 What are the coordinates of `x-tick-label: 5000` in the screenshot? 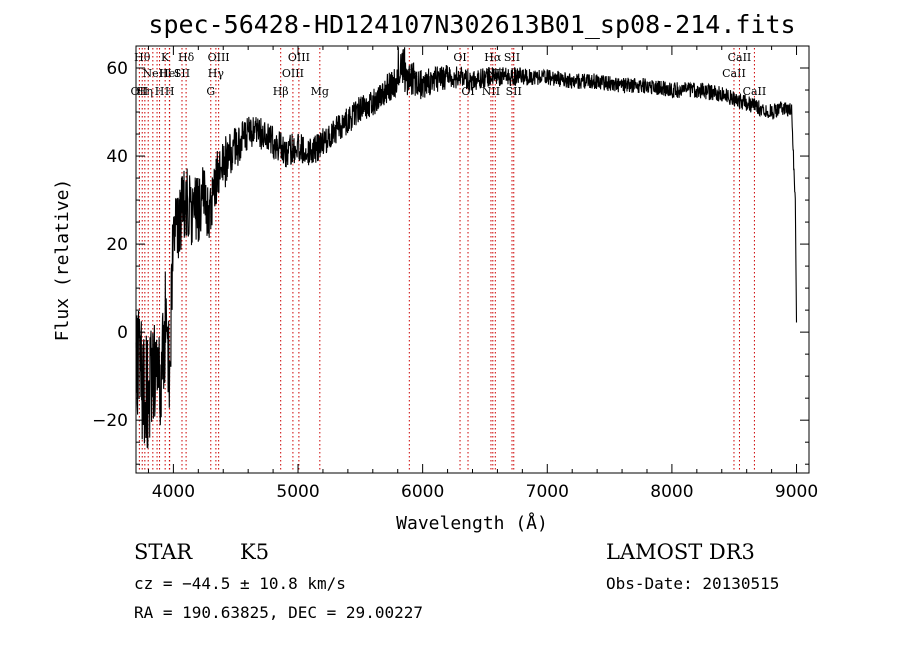 It's located at (297, 492).